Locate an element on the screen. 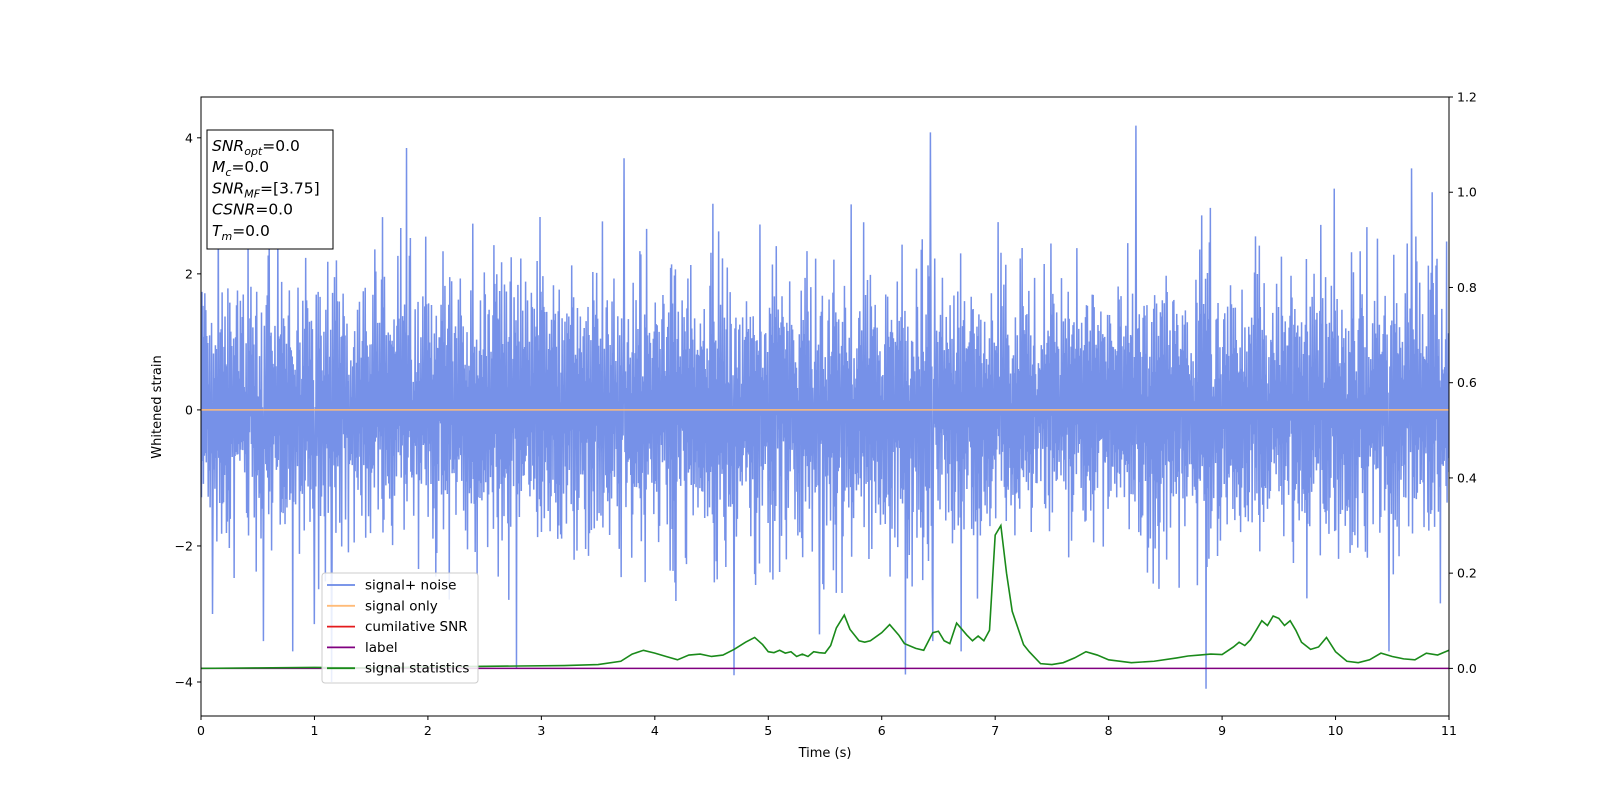 Image resolution: width=1600 pixels, height=800 pixels. y2-tick-label: 0.8 is located at coordinates (1467, 287).